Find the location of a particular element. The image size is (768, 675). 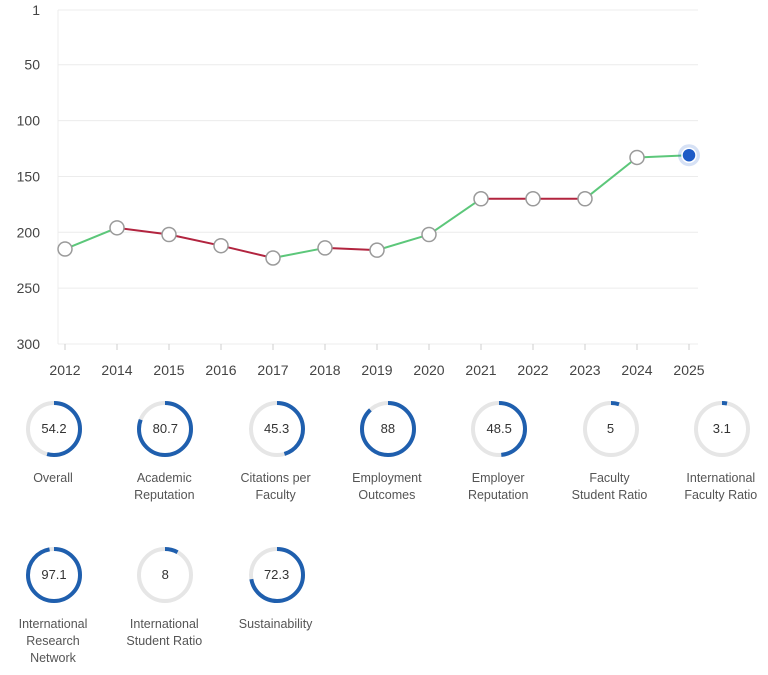

metric-score: 80.7 is located at coordinates (165, 428).